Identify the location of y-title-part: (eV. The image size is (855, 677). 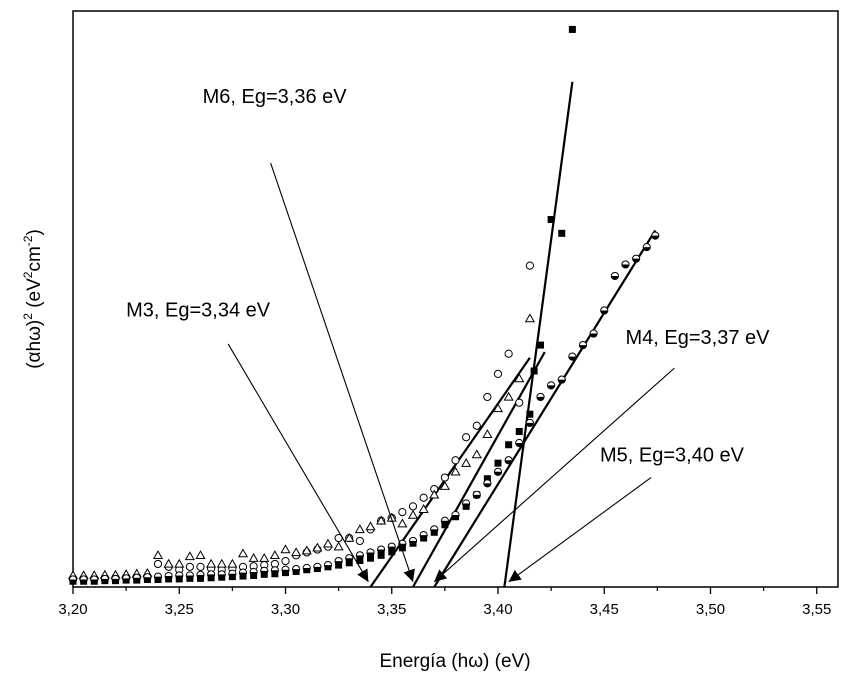
(34, 295).